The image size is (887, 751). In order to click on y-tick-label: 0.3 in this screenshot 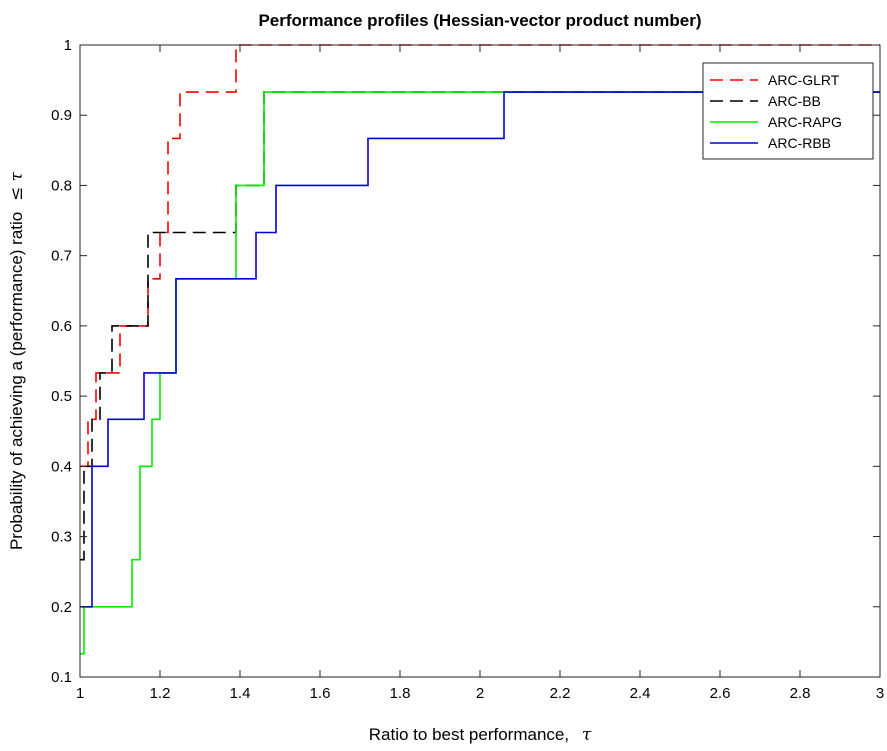, I will do `click(61, 537)`.